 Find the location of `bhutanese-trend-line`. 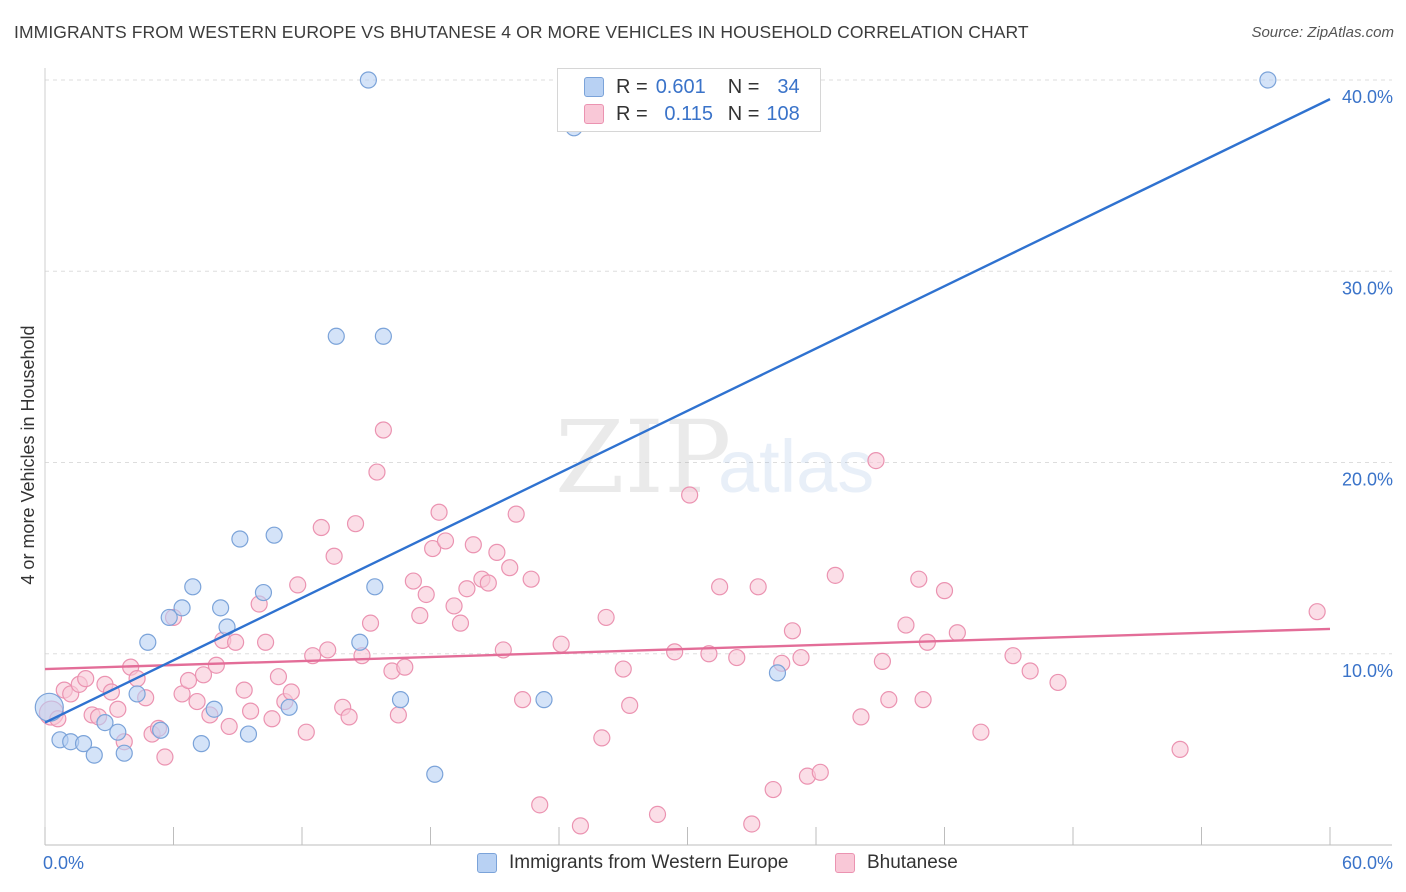

bhutanese-trend-line is located at coordinates (687, 649).